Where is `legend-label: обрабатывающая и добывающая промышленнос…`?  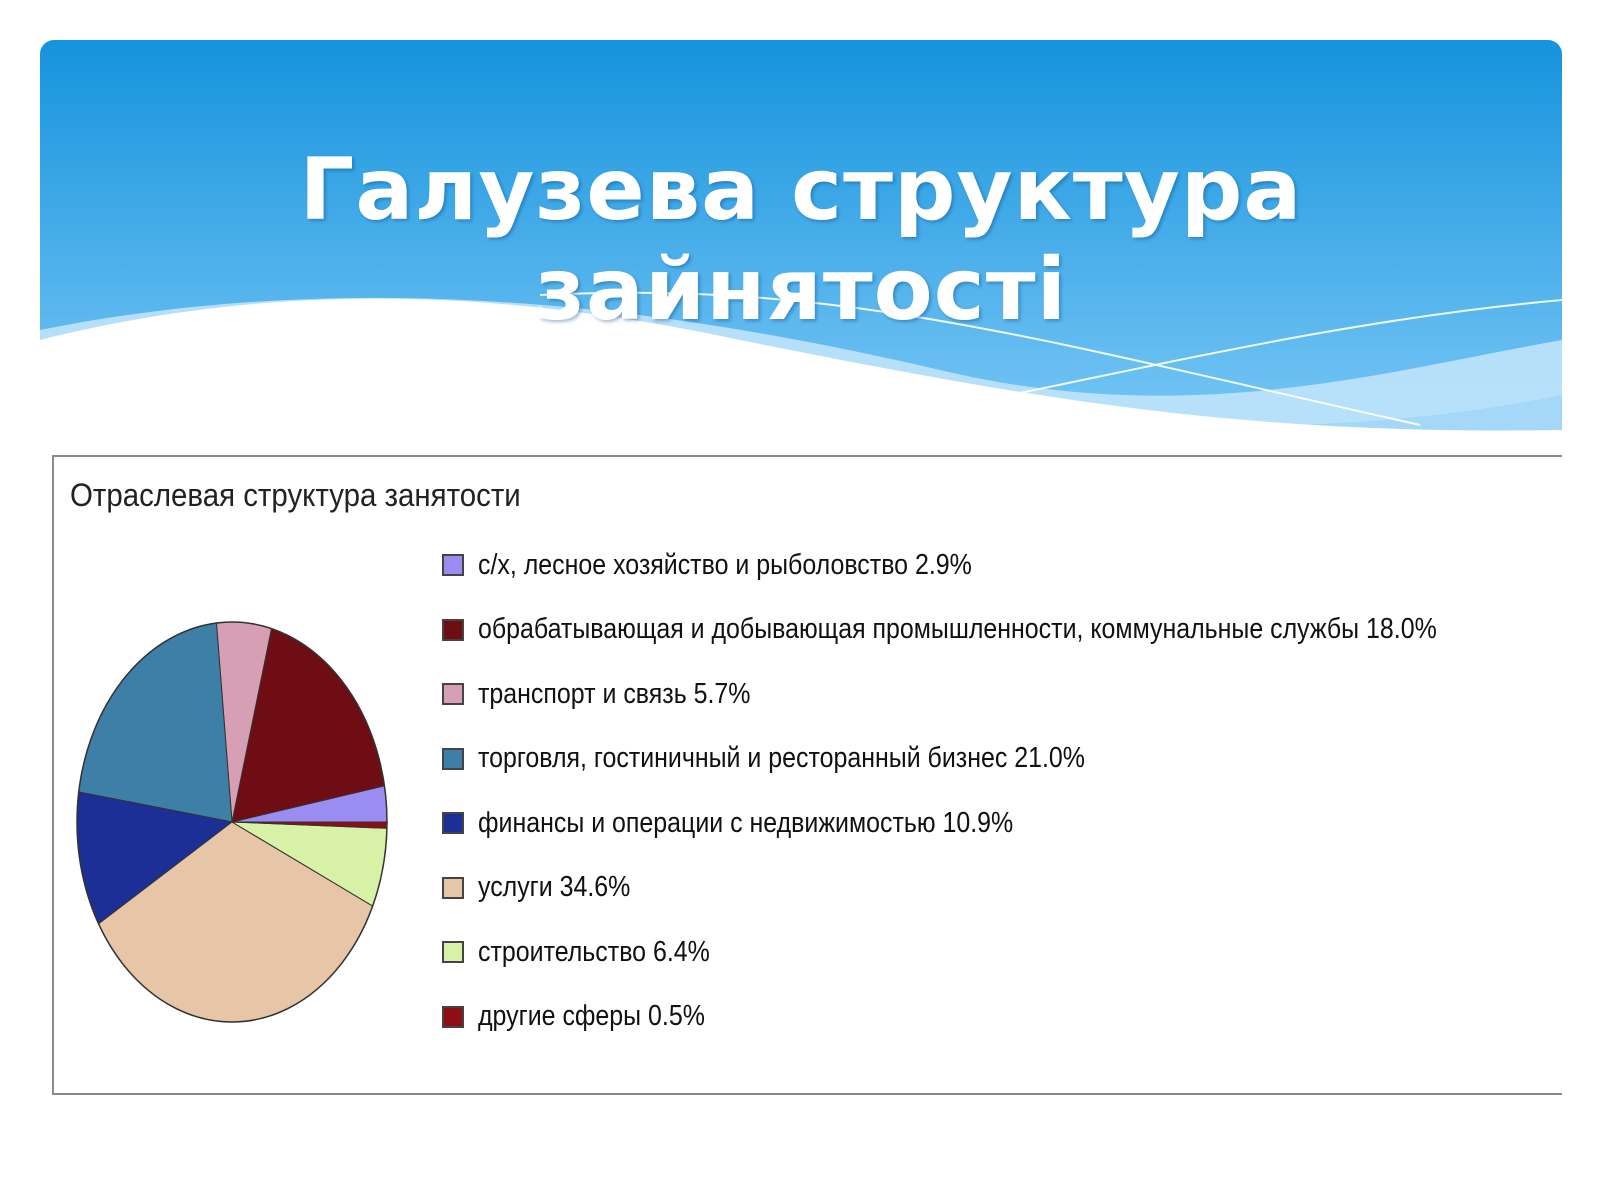 legend-label: обрабатывающая и добывающая промышленнос… is located at coordinates (957, 629).